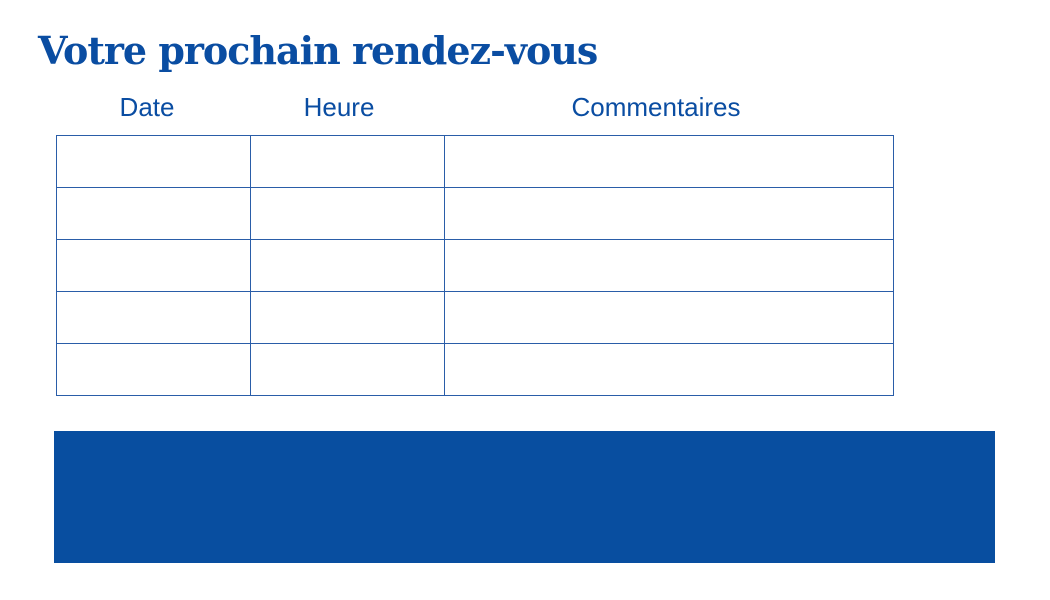 The width and height of the screenshot is (1050, 600). Describe the element at coordinates (339, 107) in the screenshot. I see `column-header-heure: Heure` at that location.